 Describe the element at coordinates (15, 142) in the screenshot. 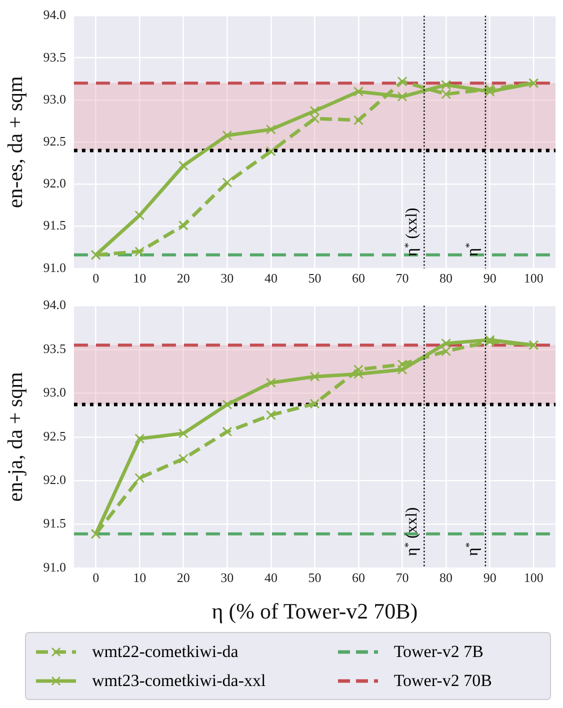

I see `y-axis-title: en-es, da + sqm` at that location.